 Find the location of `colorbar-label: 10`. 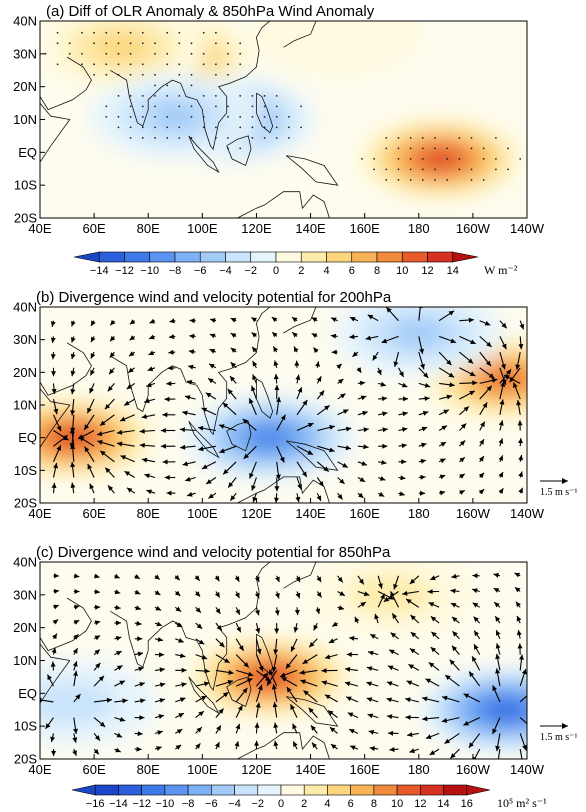

colorbar-label: 10 is located at coordinates (402, 271).